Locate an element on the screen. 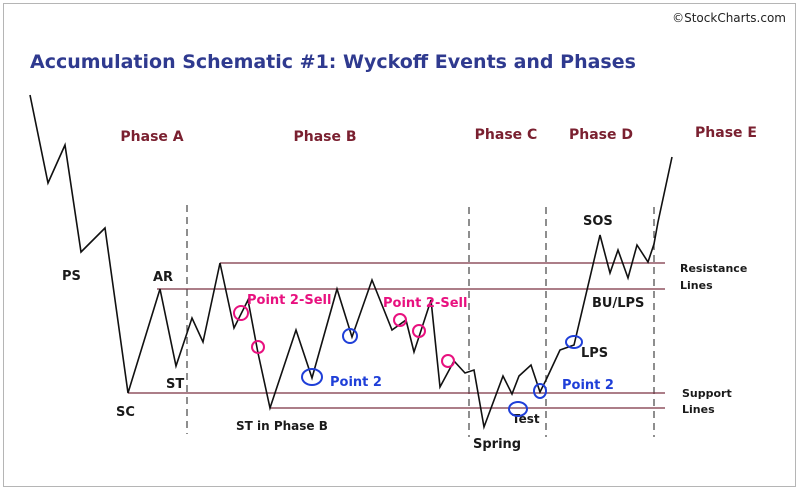 This screenshot has width=800, height=492. point2-sell-label-2: Point 2-Sell is located at coordinates (425, 303).